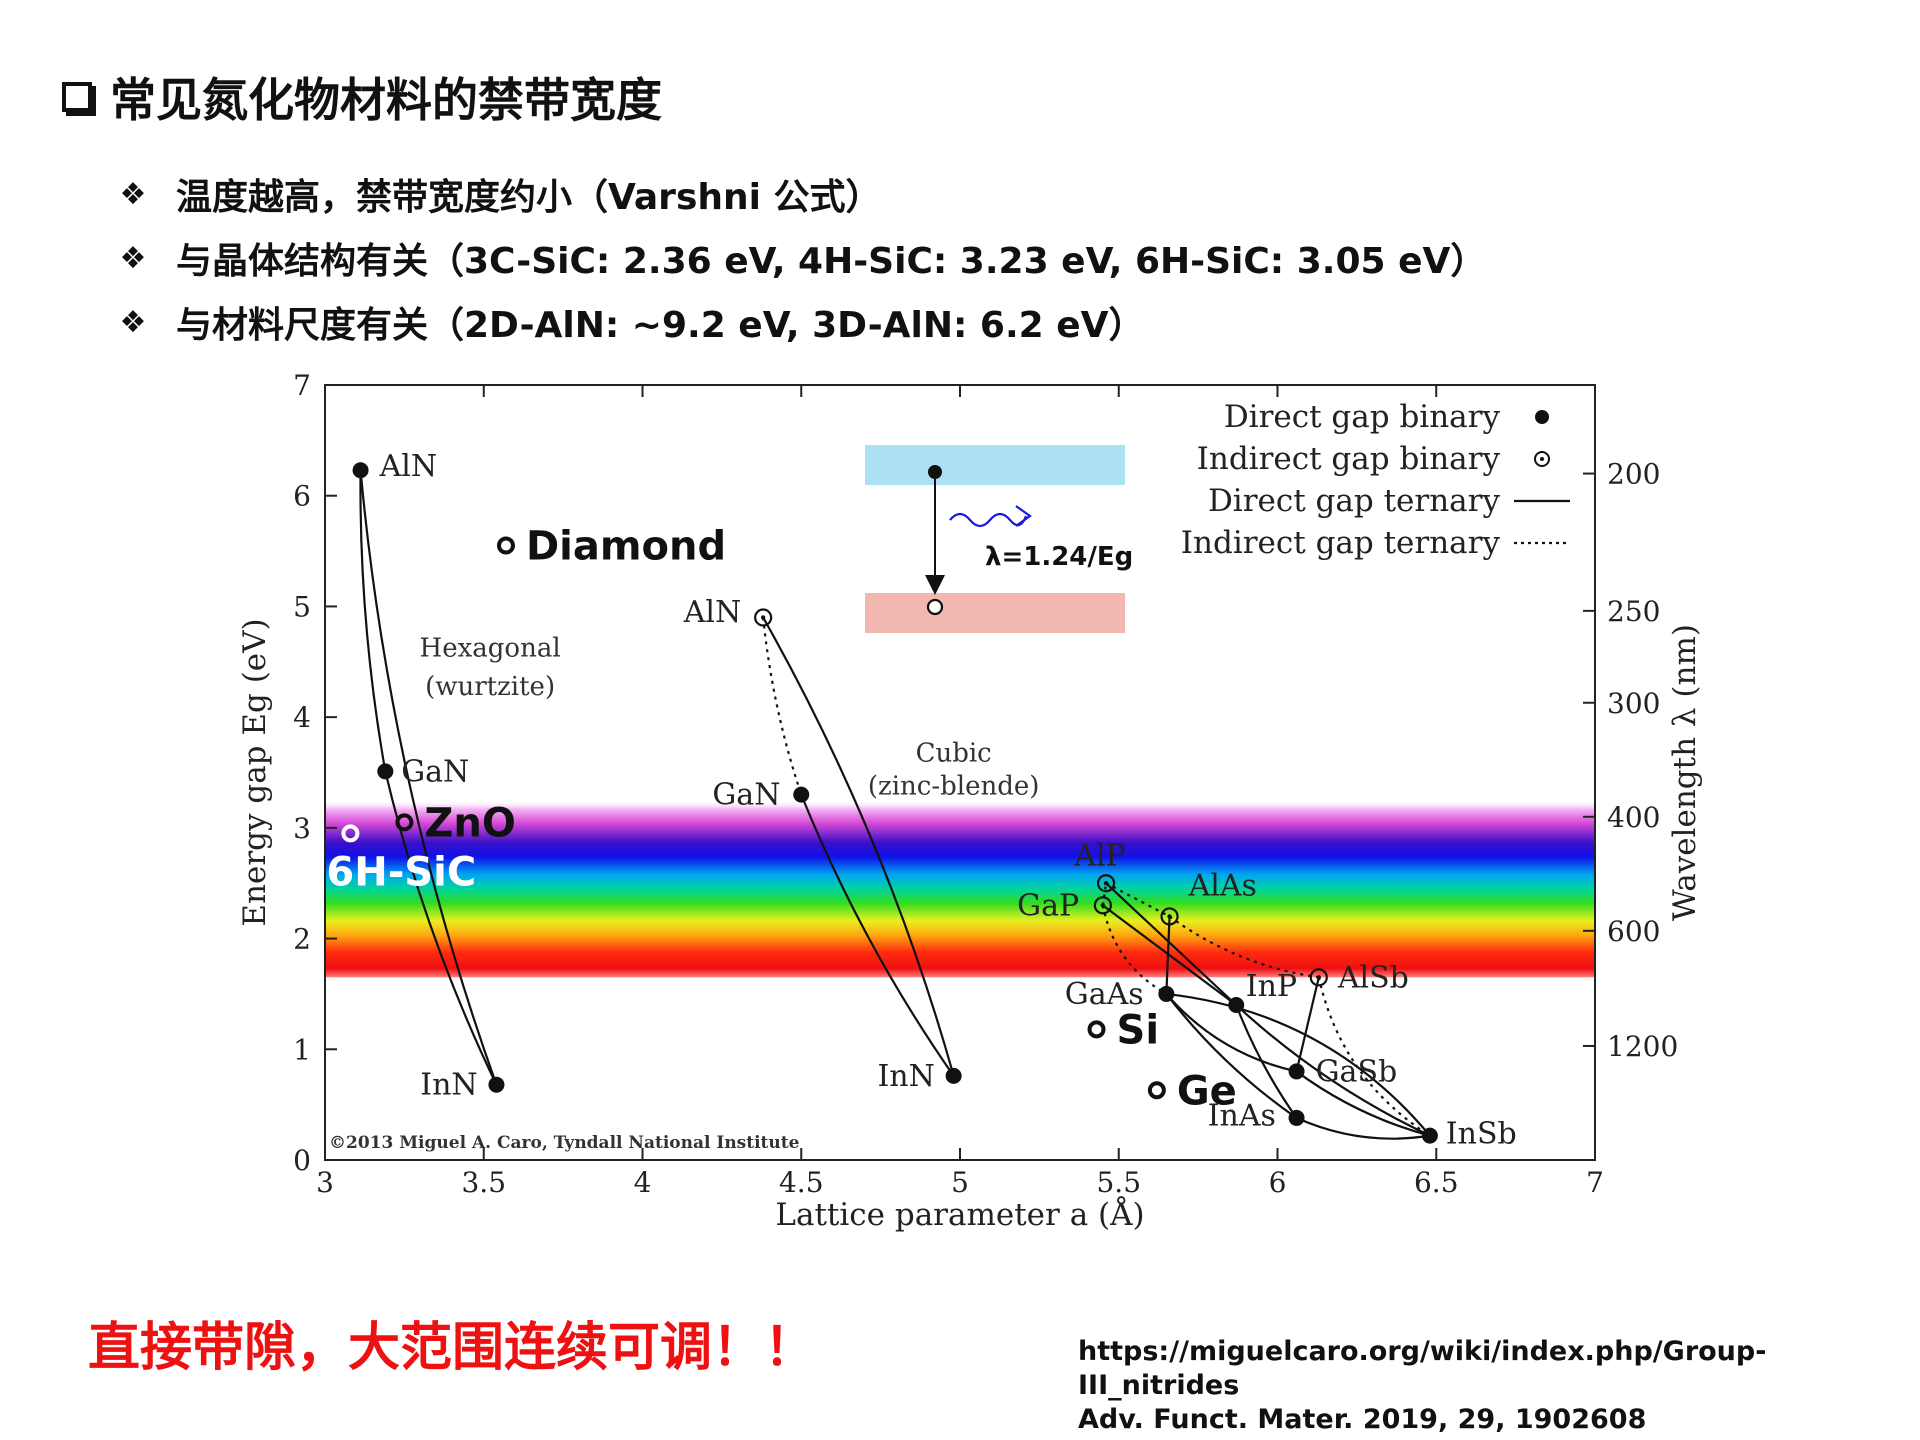 This screenshot has height=1440, width=1920. What do you see at coordinates (1633, 703) in the screenshot?
I see `y2-tick-label: 300` at bounding box center [1633, 703].